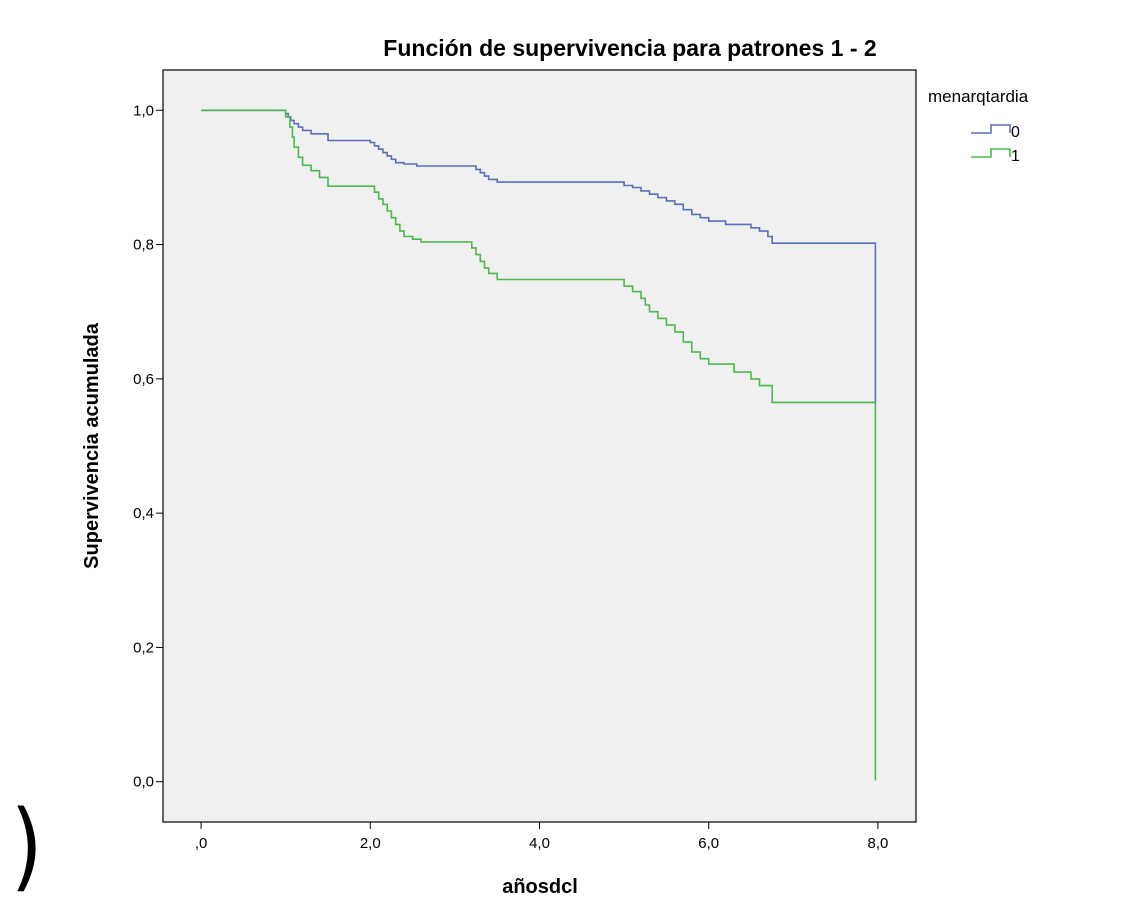 The image size is (1125, 906). What do you see at coordinates (143, 110) in the screenshot?
I see `y-tick-label: 1,0` at bounding box center [143, 110].